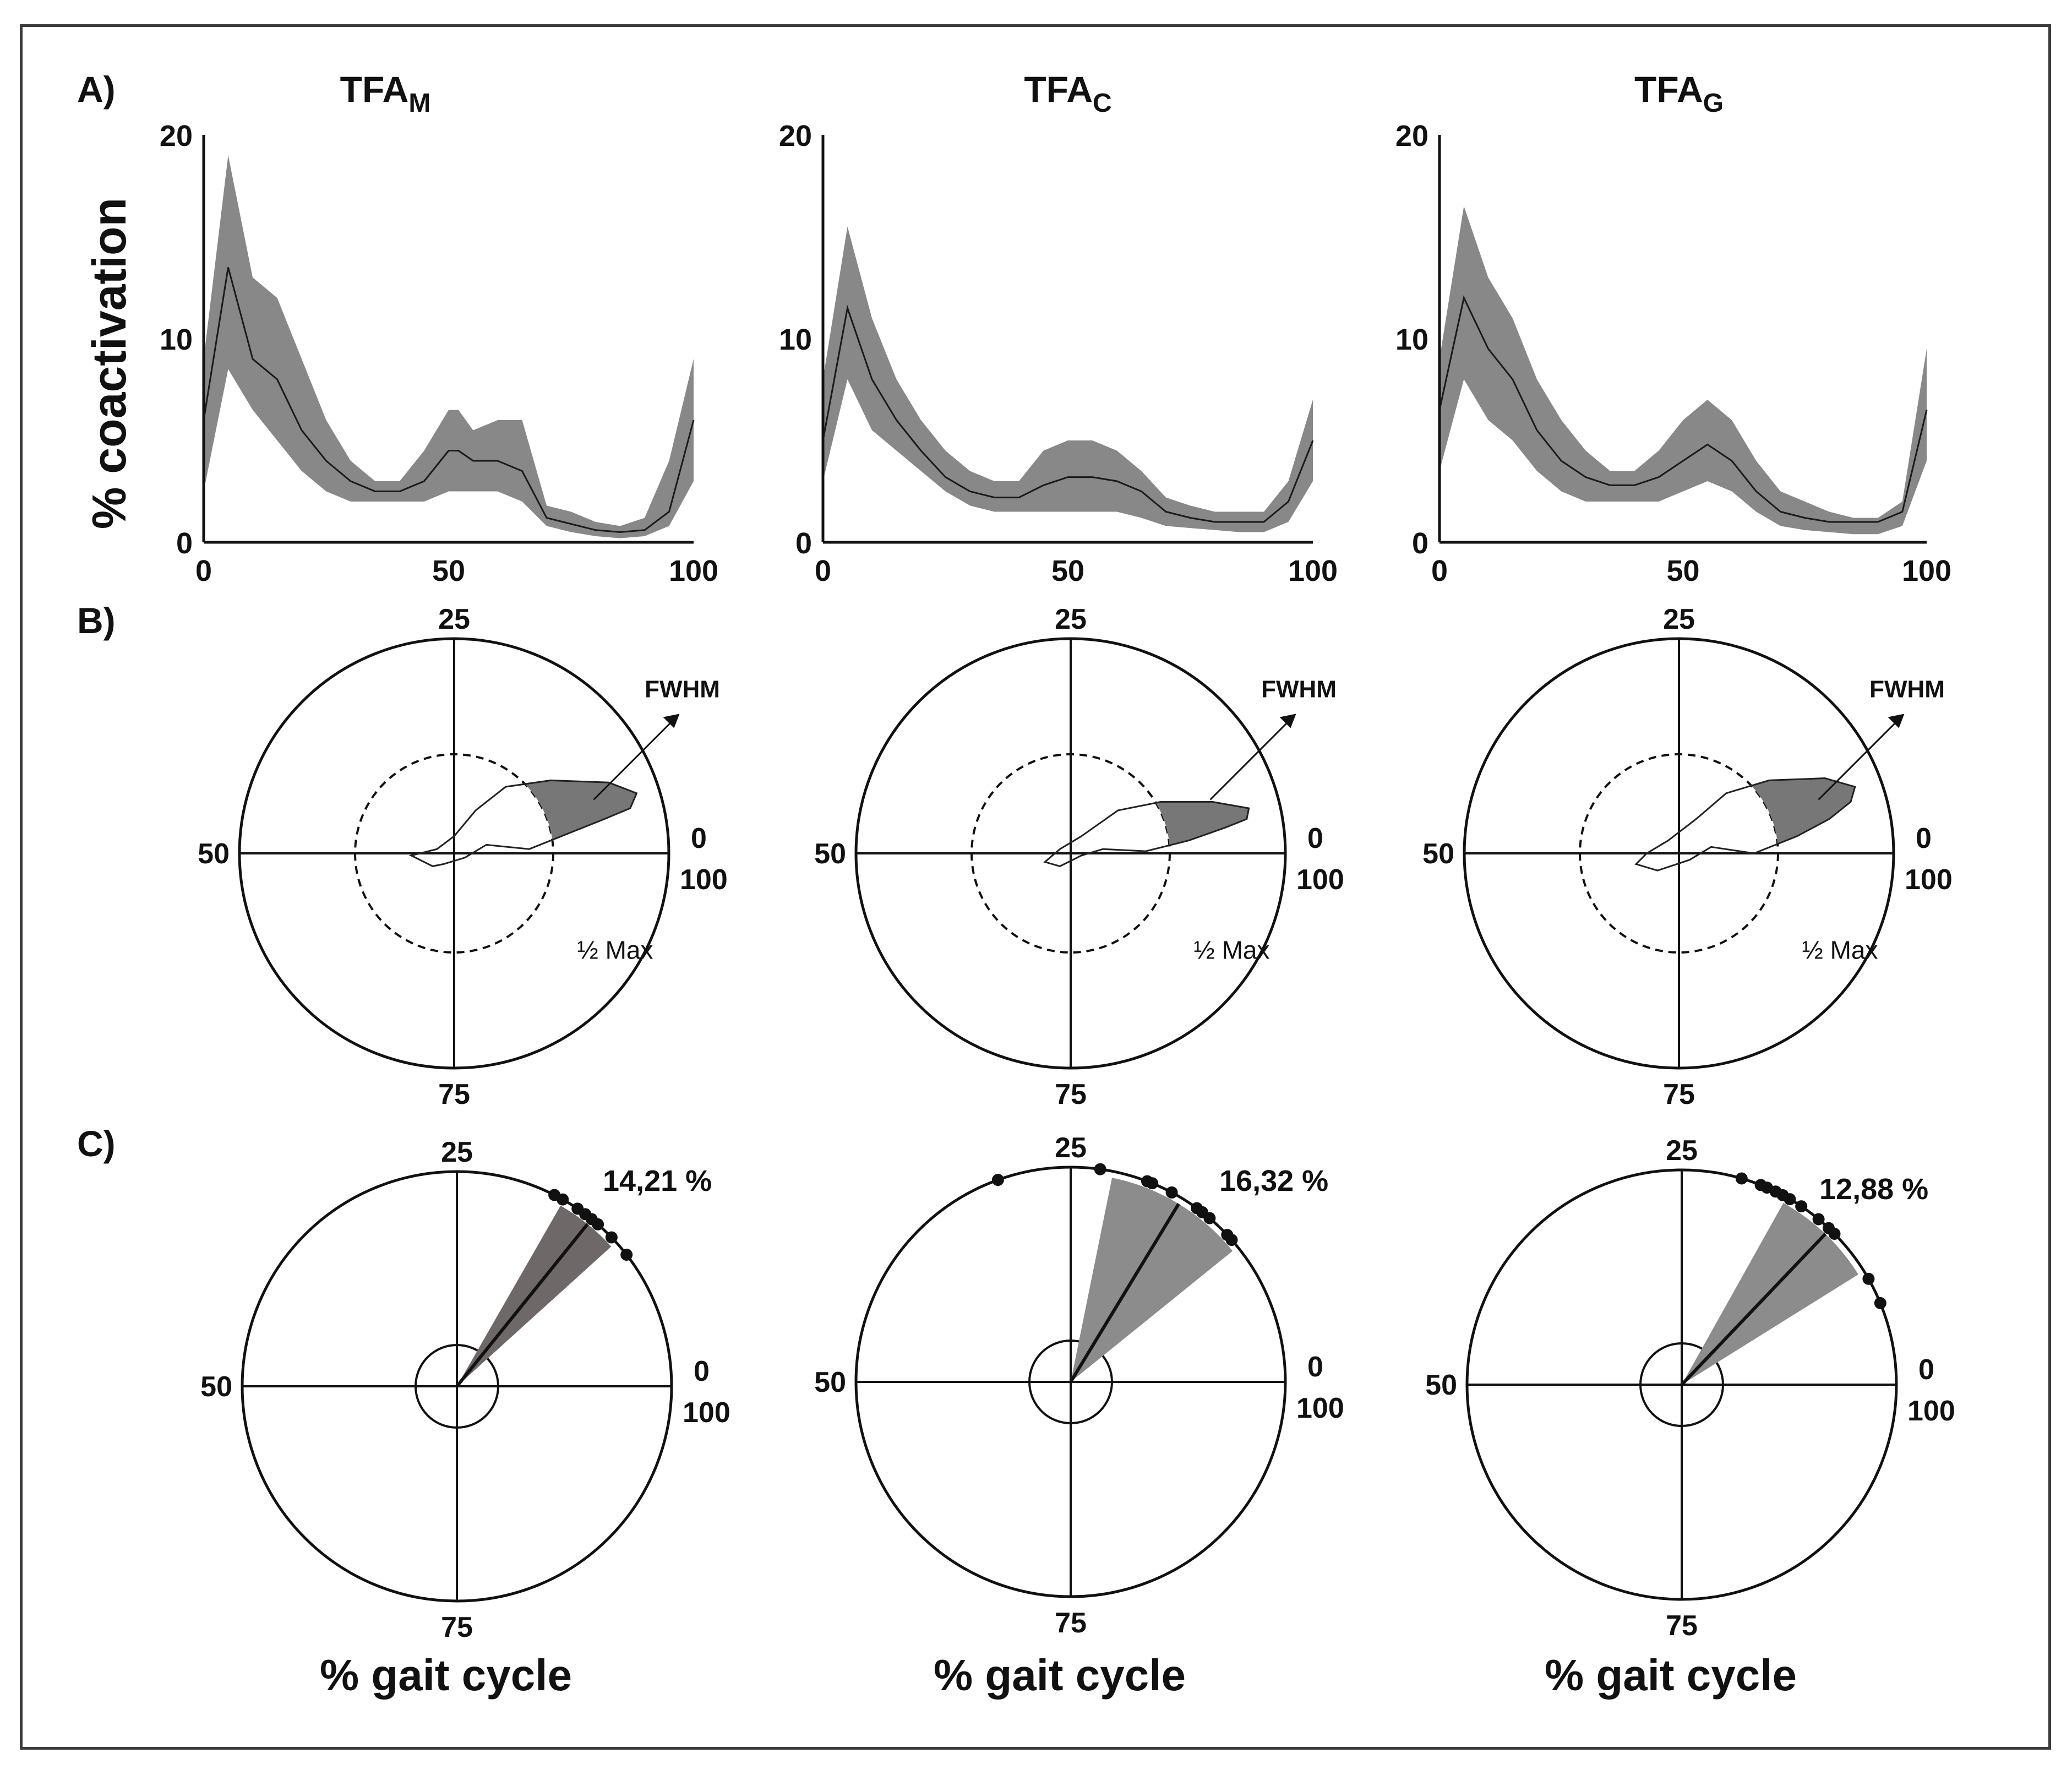 Image resolution: width=2072 pixels, height=1775 pixels. Describe the element at coordinates (1713, 103) in the screenshot. I see `chart-title-subscript: G` at that location.